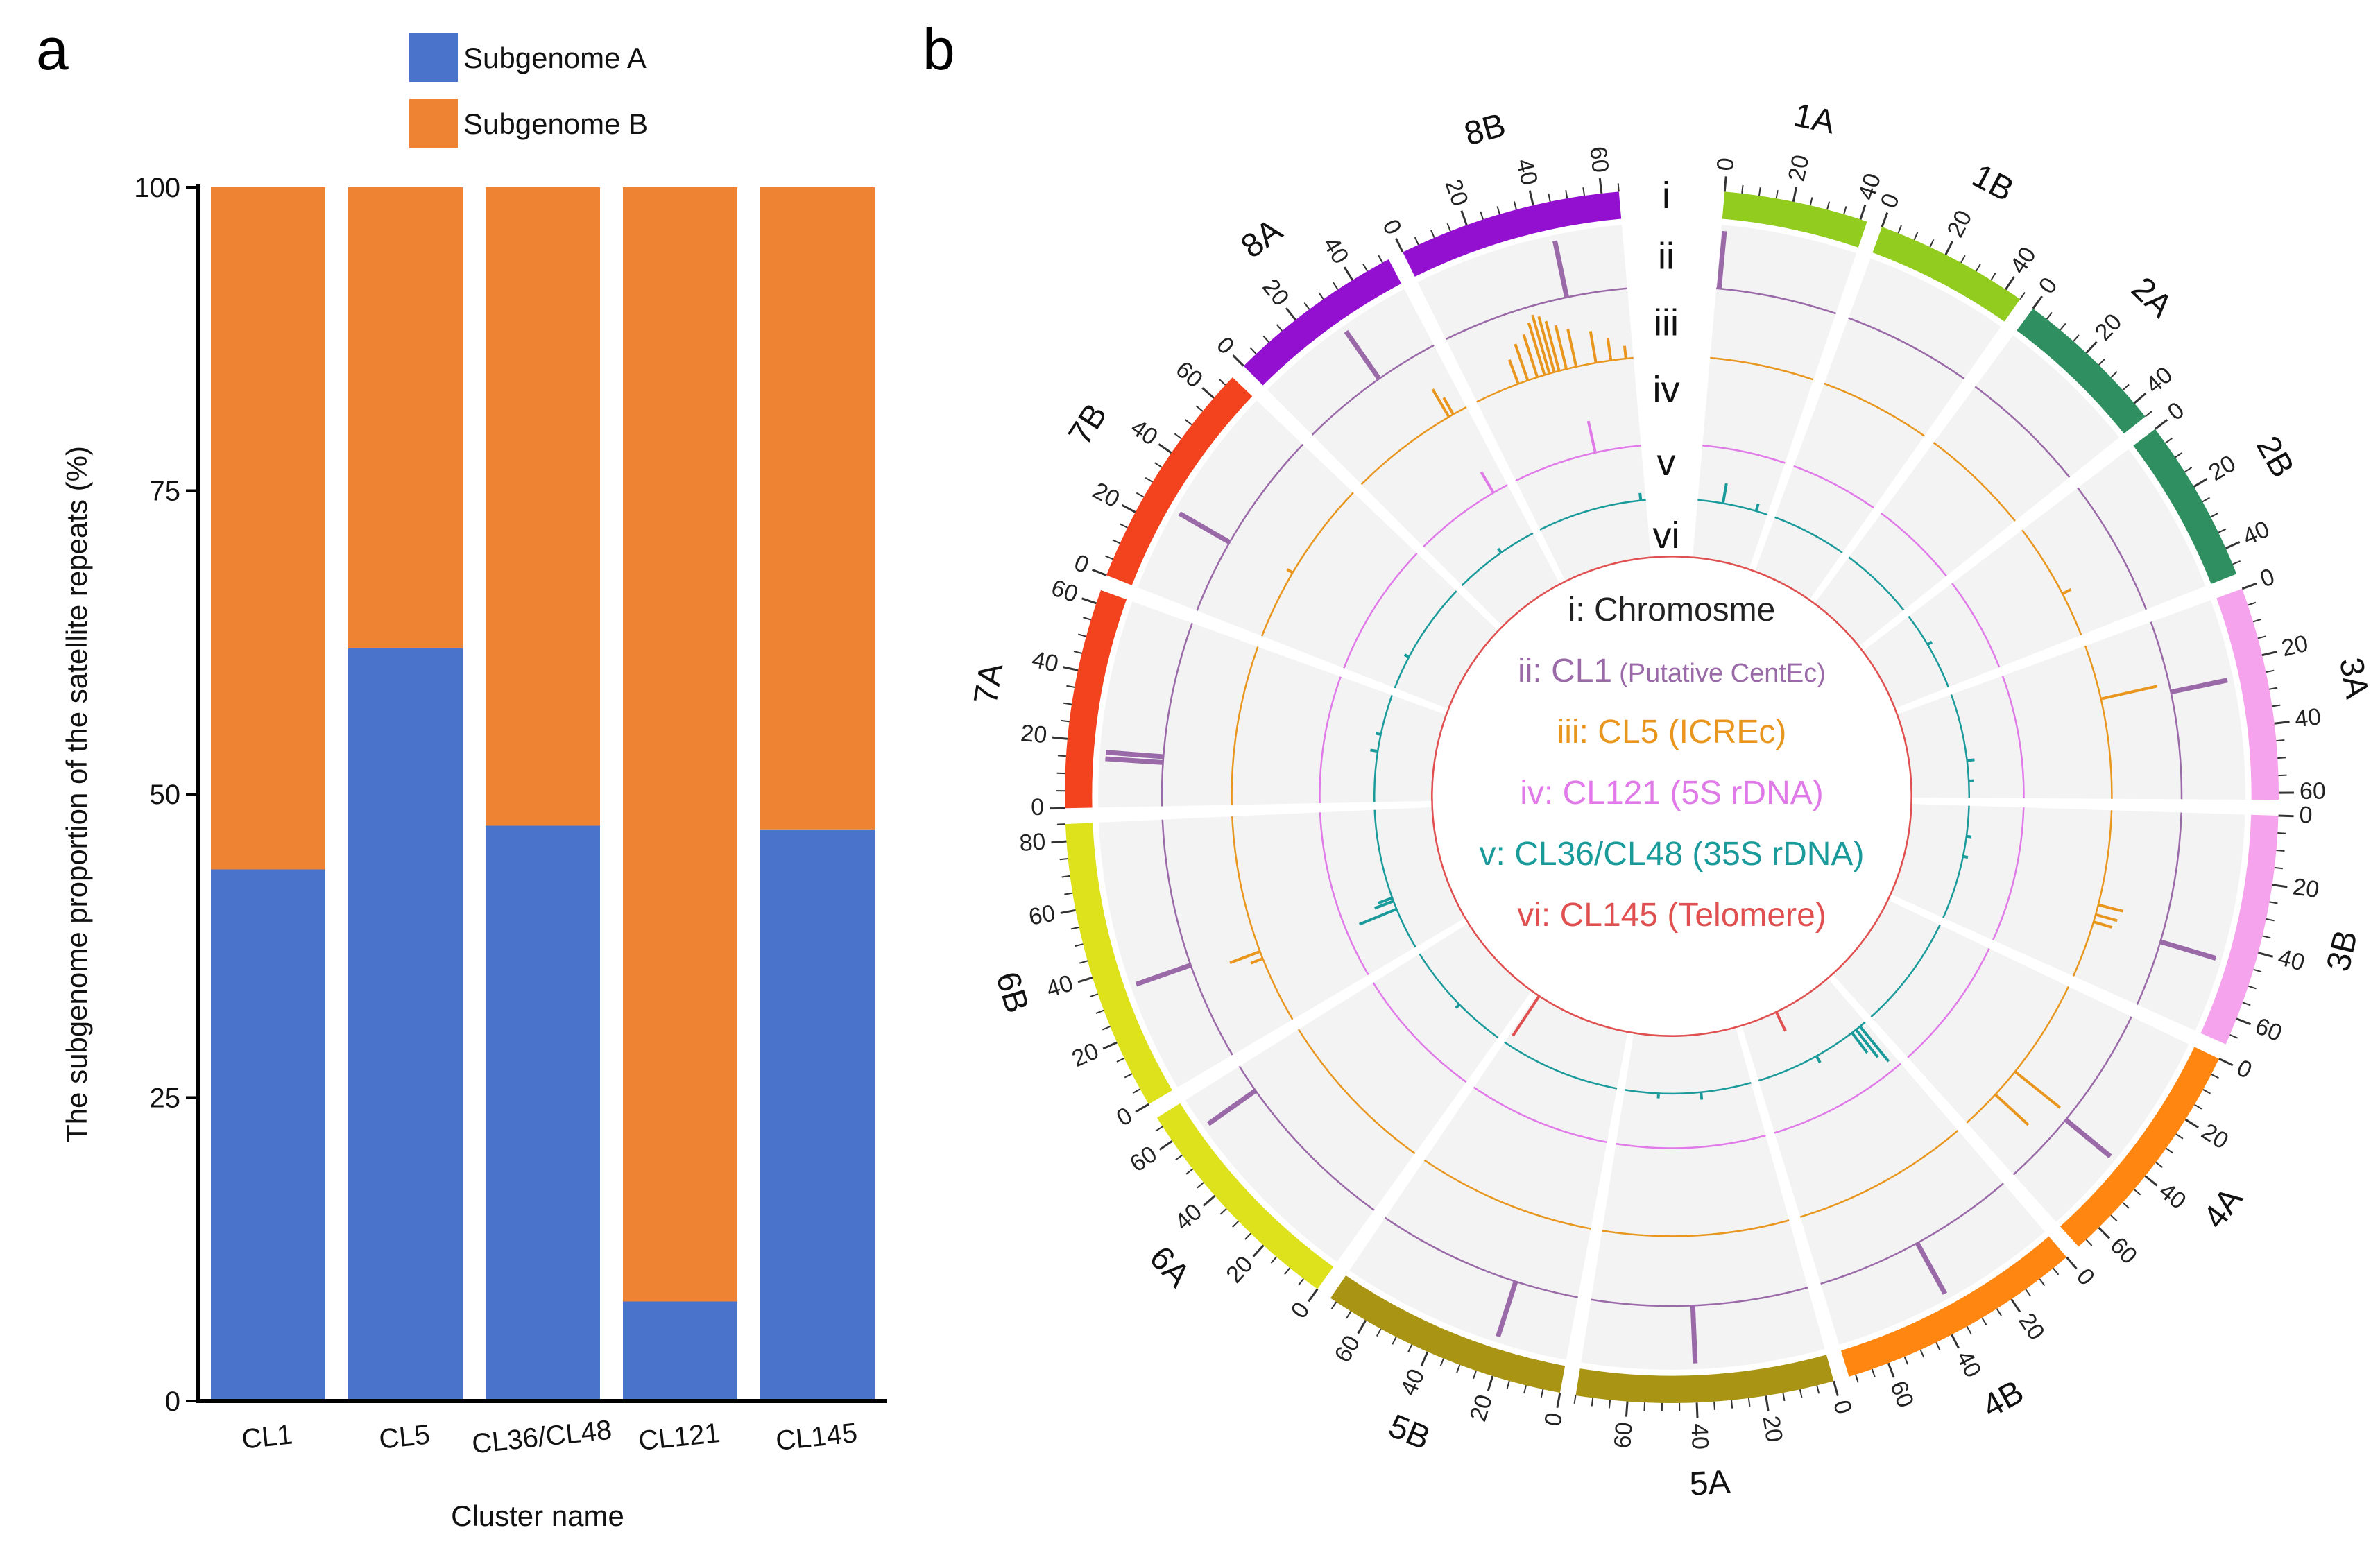  I want to click on chromosome-label: 2A, so click(2151, 297).